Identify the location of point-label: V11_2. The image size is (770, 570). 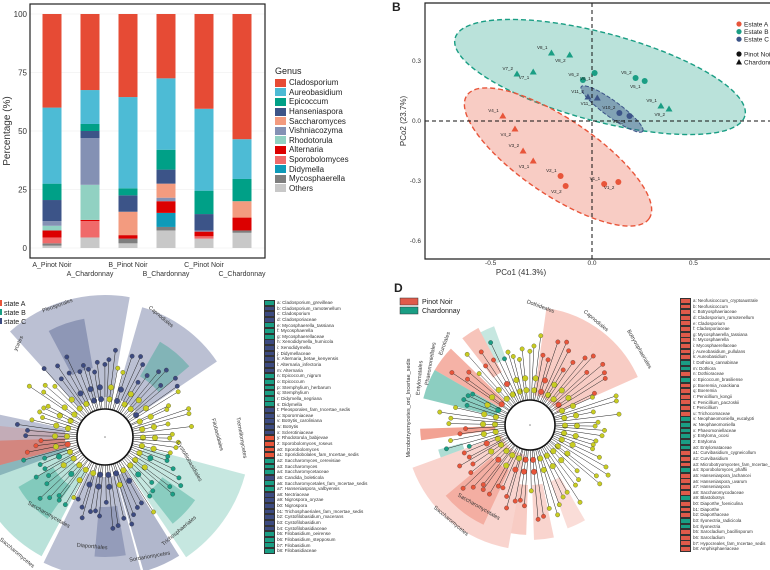
(577, 91).